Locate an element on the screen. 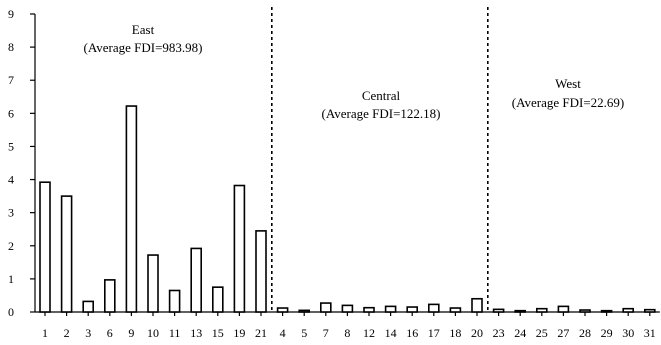 The height and width of the screenshot is (345, 661). x-tick-label: 10 is located at coordinates (153, 333).